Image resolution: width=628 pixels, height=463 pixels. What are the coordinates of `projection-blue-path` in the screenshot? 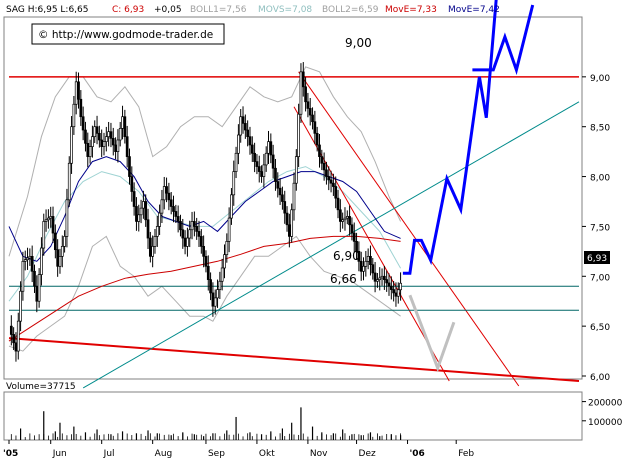 It's located at (450, 137).